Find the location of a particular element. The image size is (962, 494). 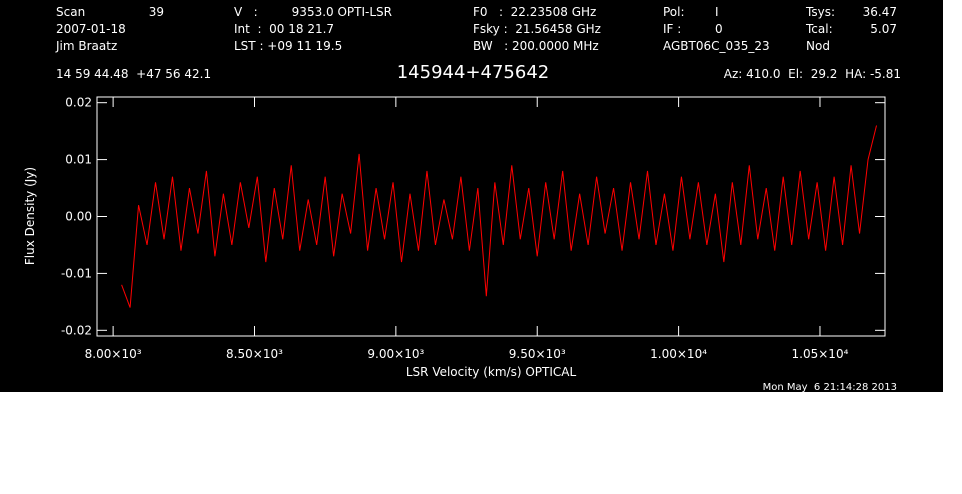

header-text: I is located at coordinates (717, 12).